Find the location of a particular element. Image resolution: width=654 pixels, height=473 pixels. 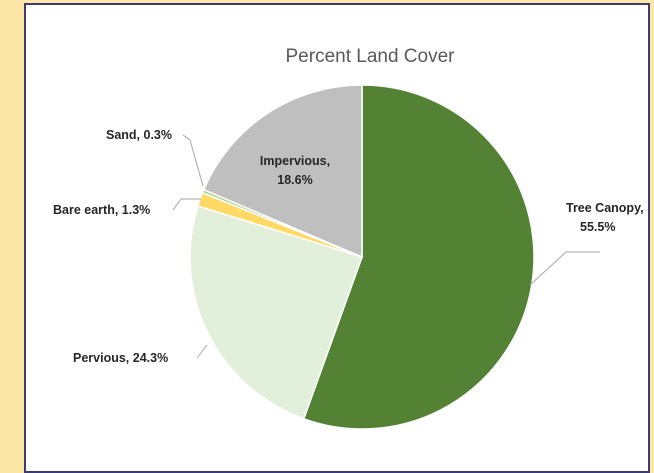

slice-label: Pervious, 24.3% is located at coordinates (120, 358).